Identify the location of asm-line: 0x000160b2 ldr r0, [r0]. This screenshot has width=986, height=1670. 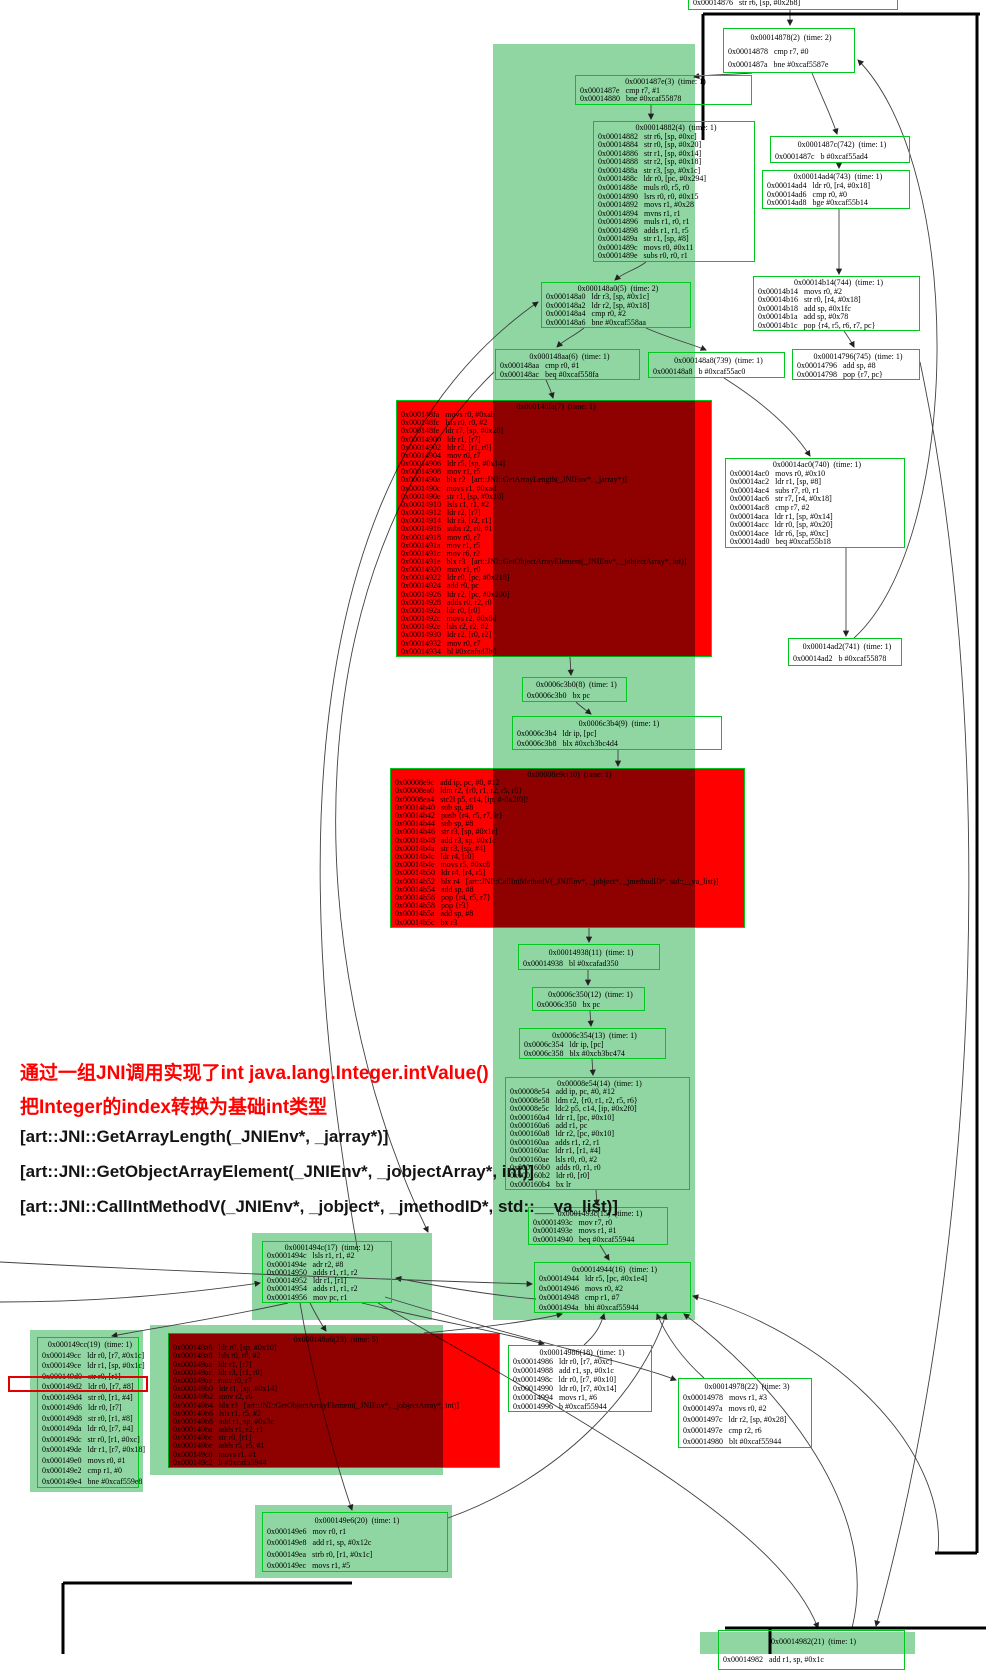
(550, 1176).